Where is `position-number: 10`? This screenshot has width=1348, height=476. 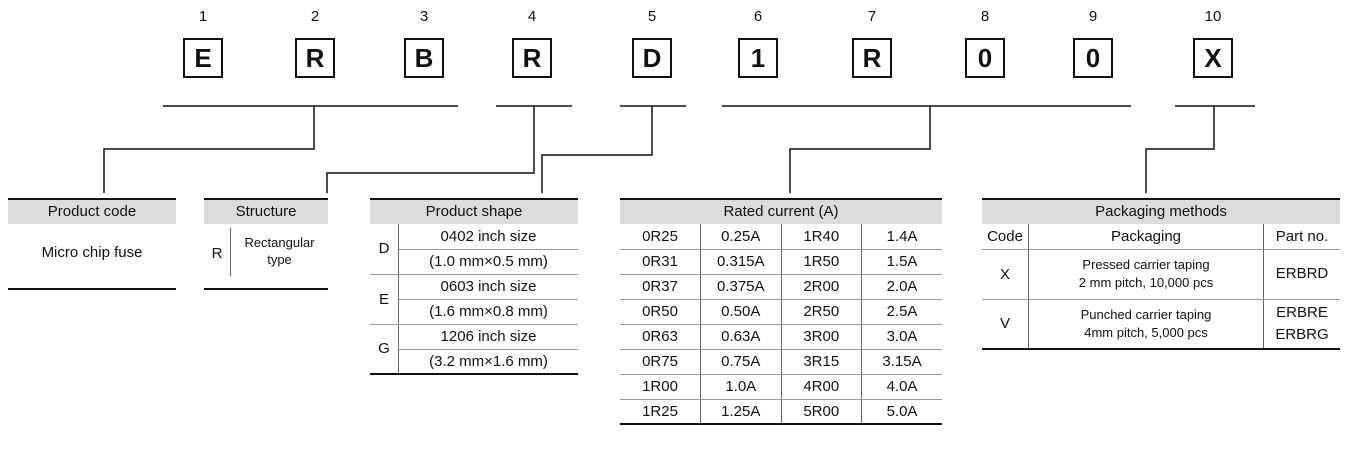
position-number: 10 is located at coordinates (1213, 16).